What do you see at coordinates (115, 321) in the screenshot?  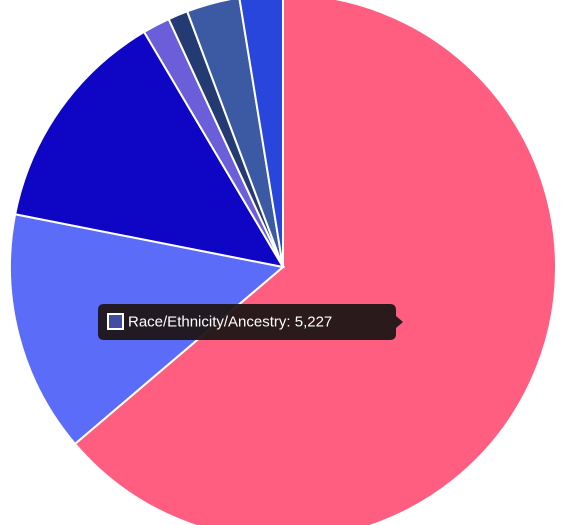 I see `tooltip-swatch` at bounding box center [115, 321].